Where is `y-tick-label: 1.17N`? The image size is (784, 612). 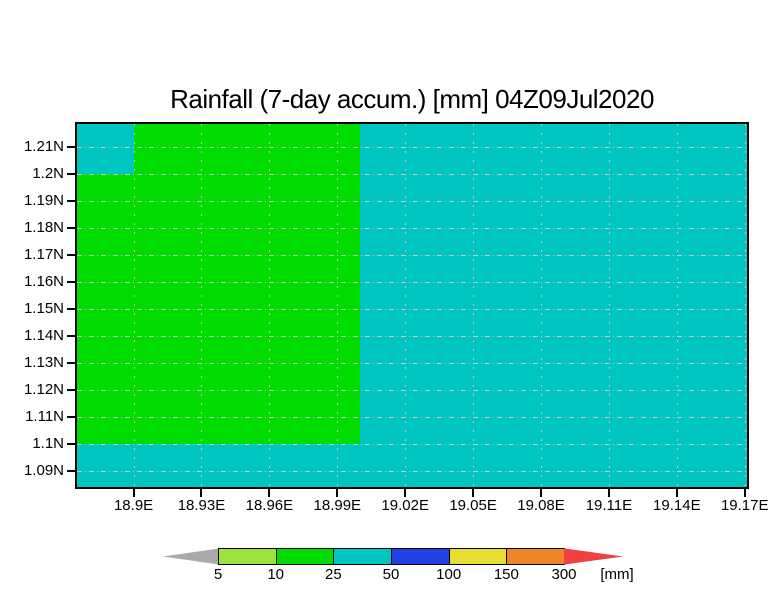 y-tick-label: 1.17N is located at coordinates (43, 254).